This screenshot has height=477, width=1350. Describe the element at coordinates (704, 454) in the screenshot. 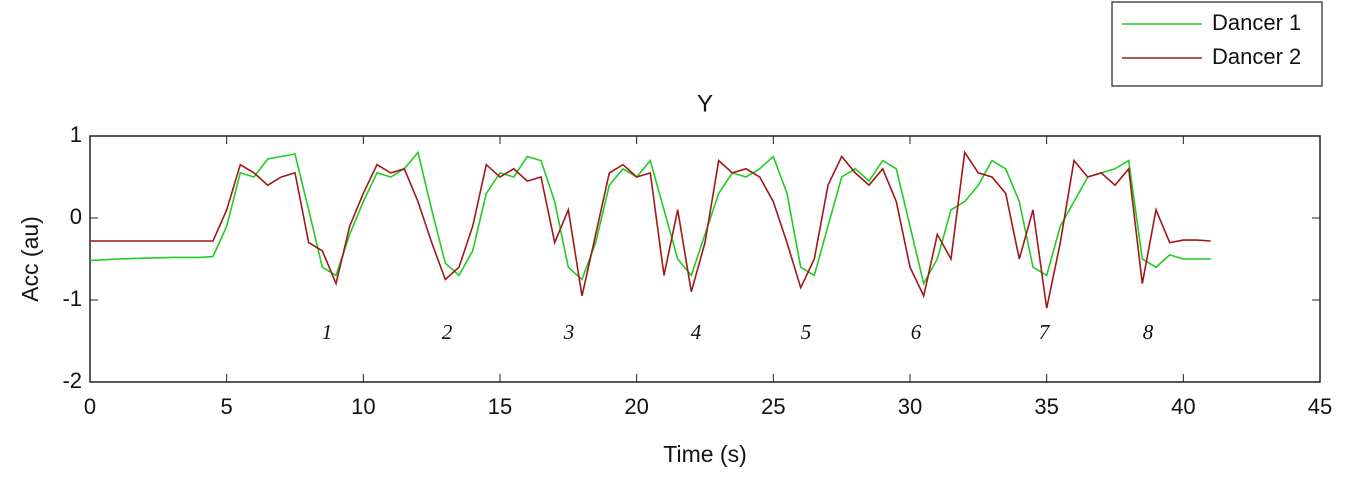

I see `x-axis-label: Time (s)` at that location.